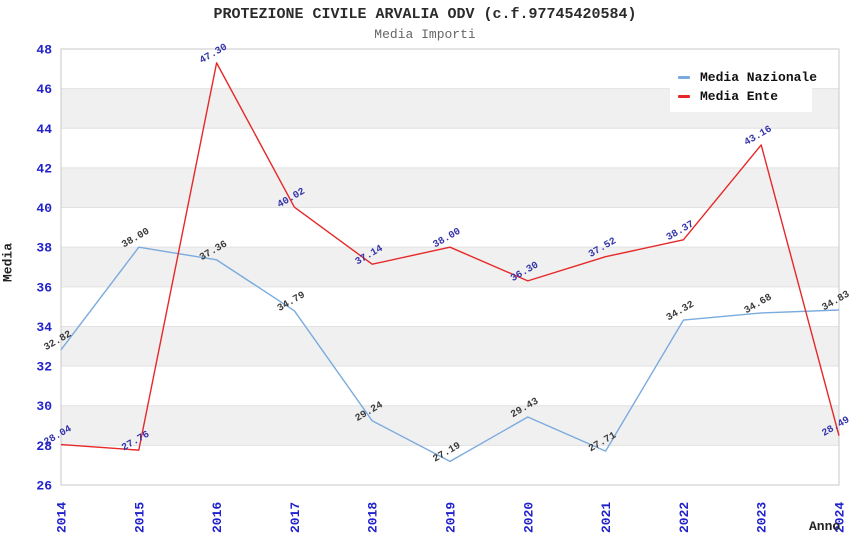  I want to click on legend: Media Nazionale Media Ente, so click(743, 87).